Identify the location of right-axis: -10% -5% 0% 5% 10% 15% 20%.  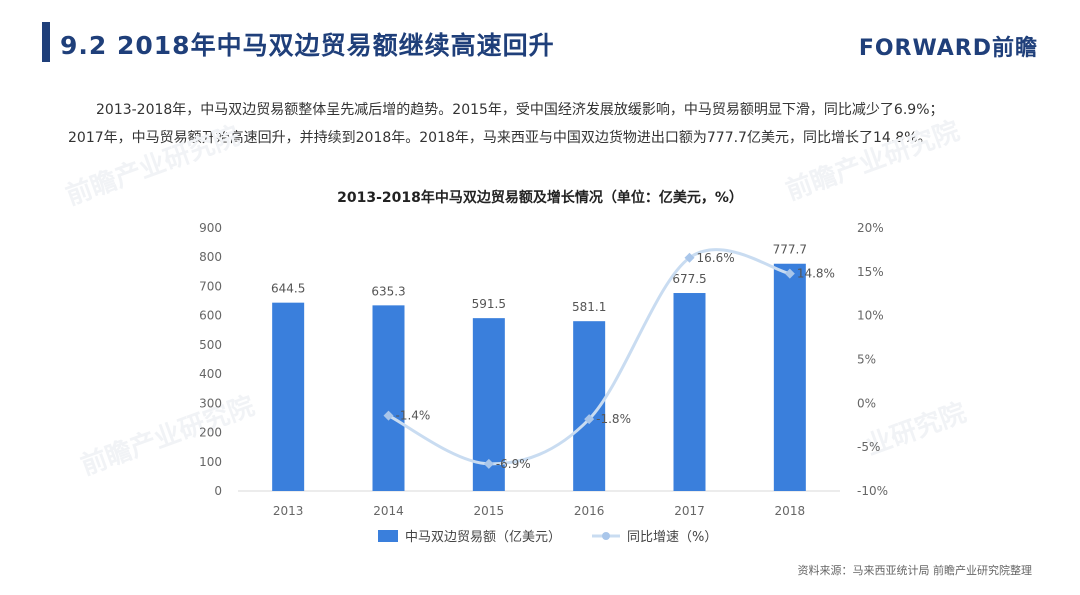
(872, 359).